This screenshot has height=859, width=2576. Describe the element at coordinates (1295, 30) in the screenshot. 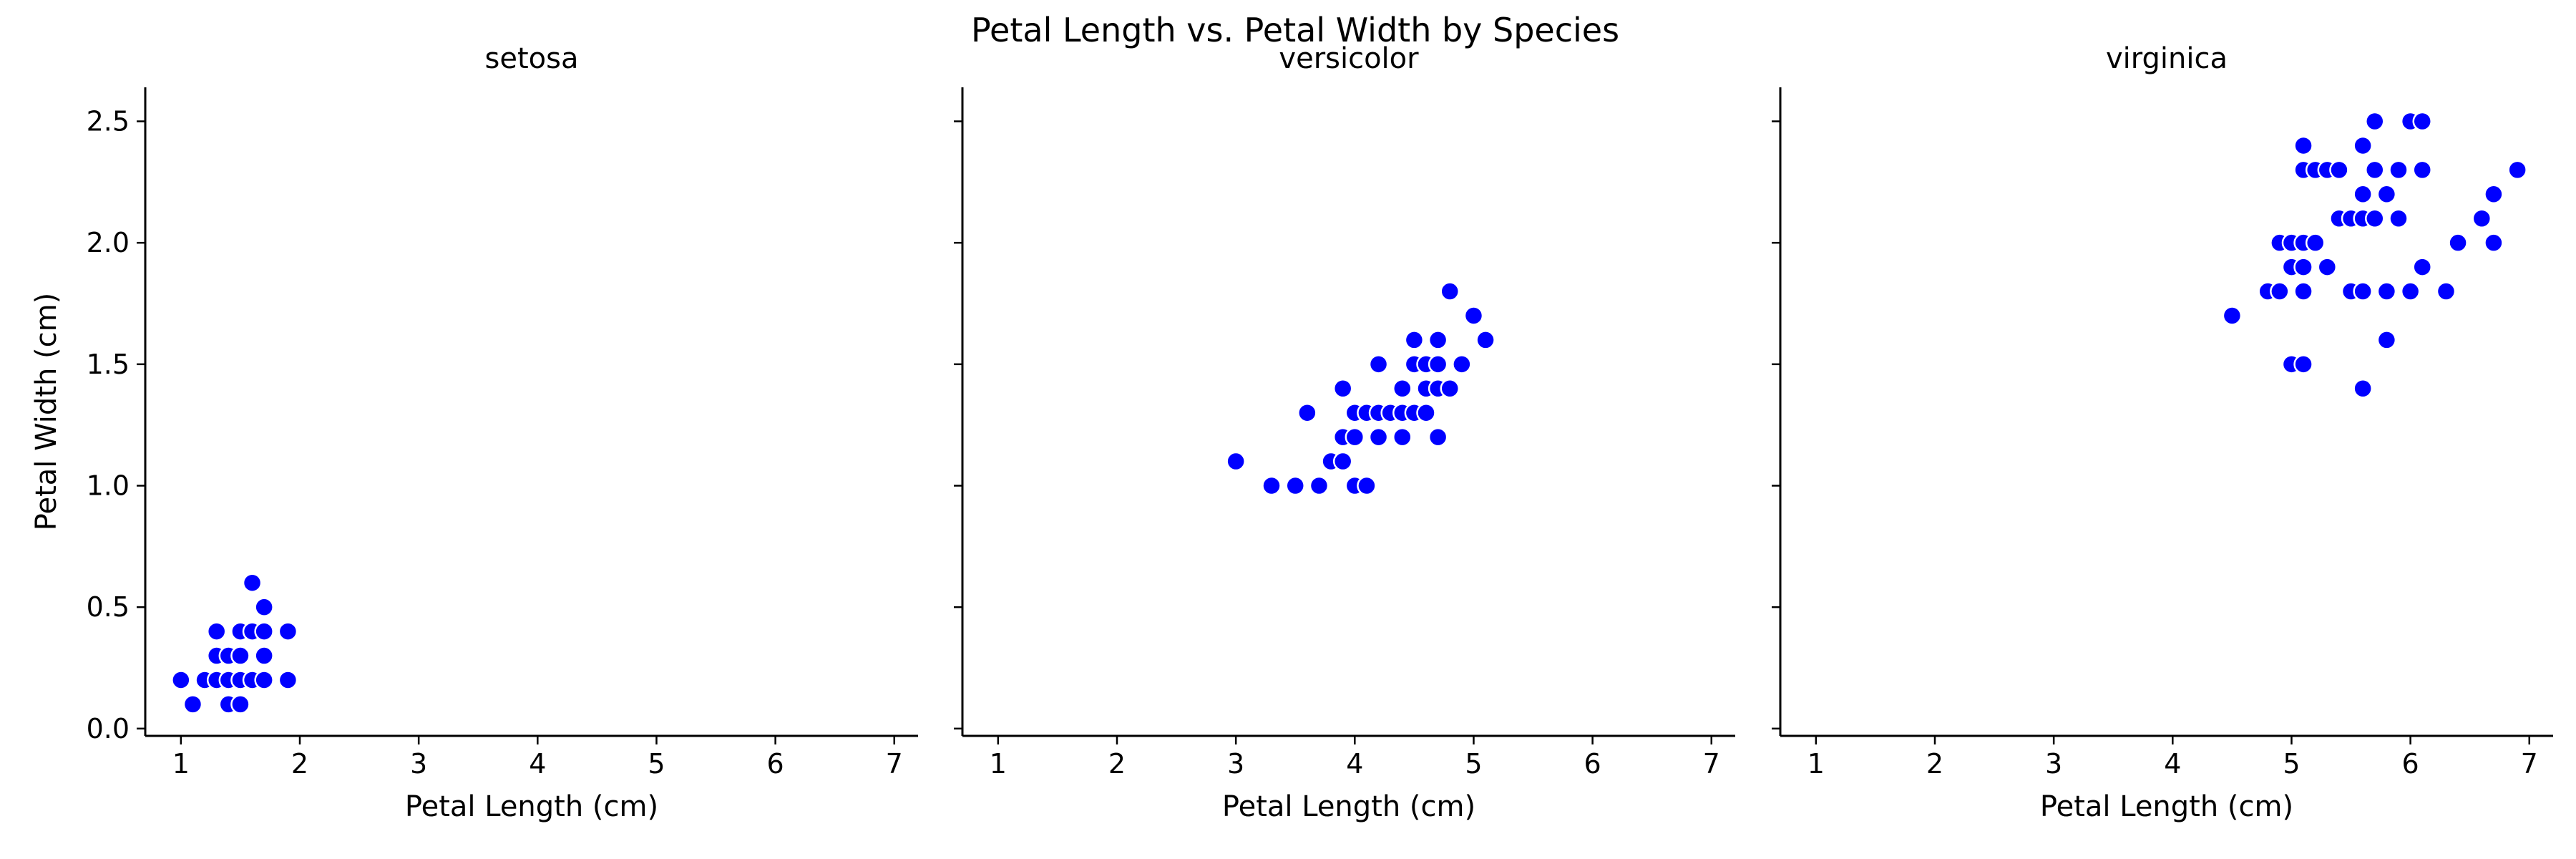

I see `figure-title: Petal Length vs. Petal Width by Species` at that location.